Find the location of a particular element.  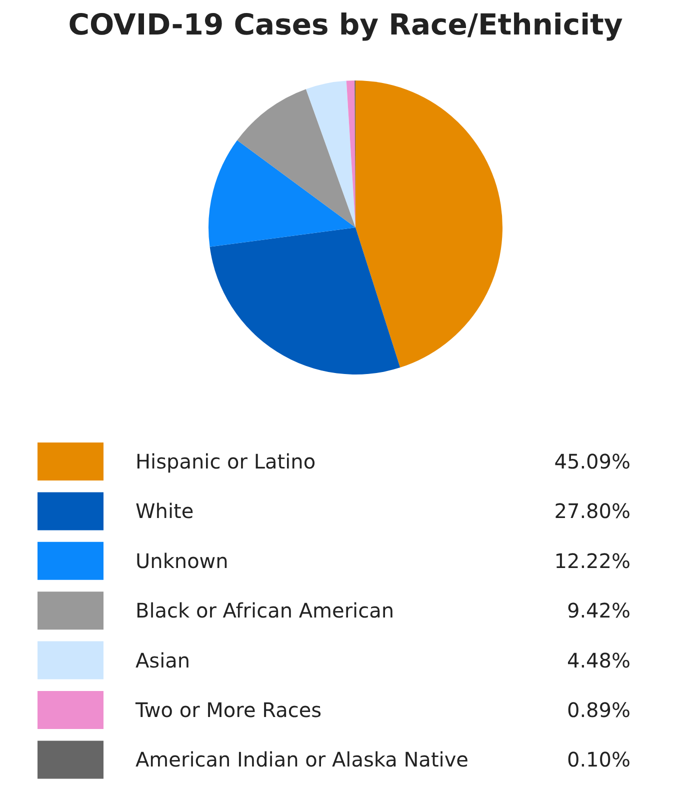

legend-label: Asian is located at coordinates (163, 660).